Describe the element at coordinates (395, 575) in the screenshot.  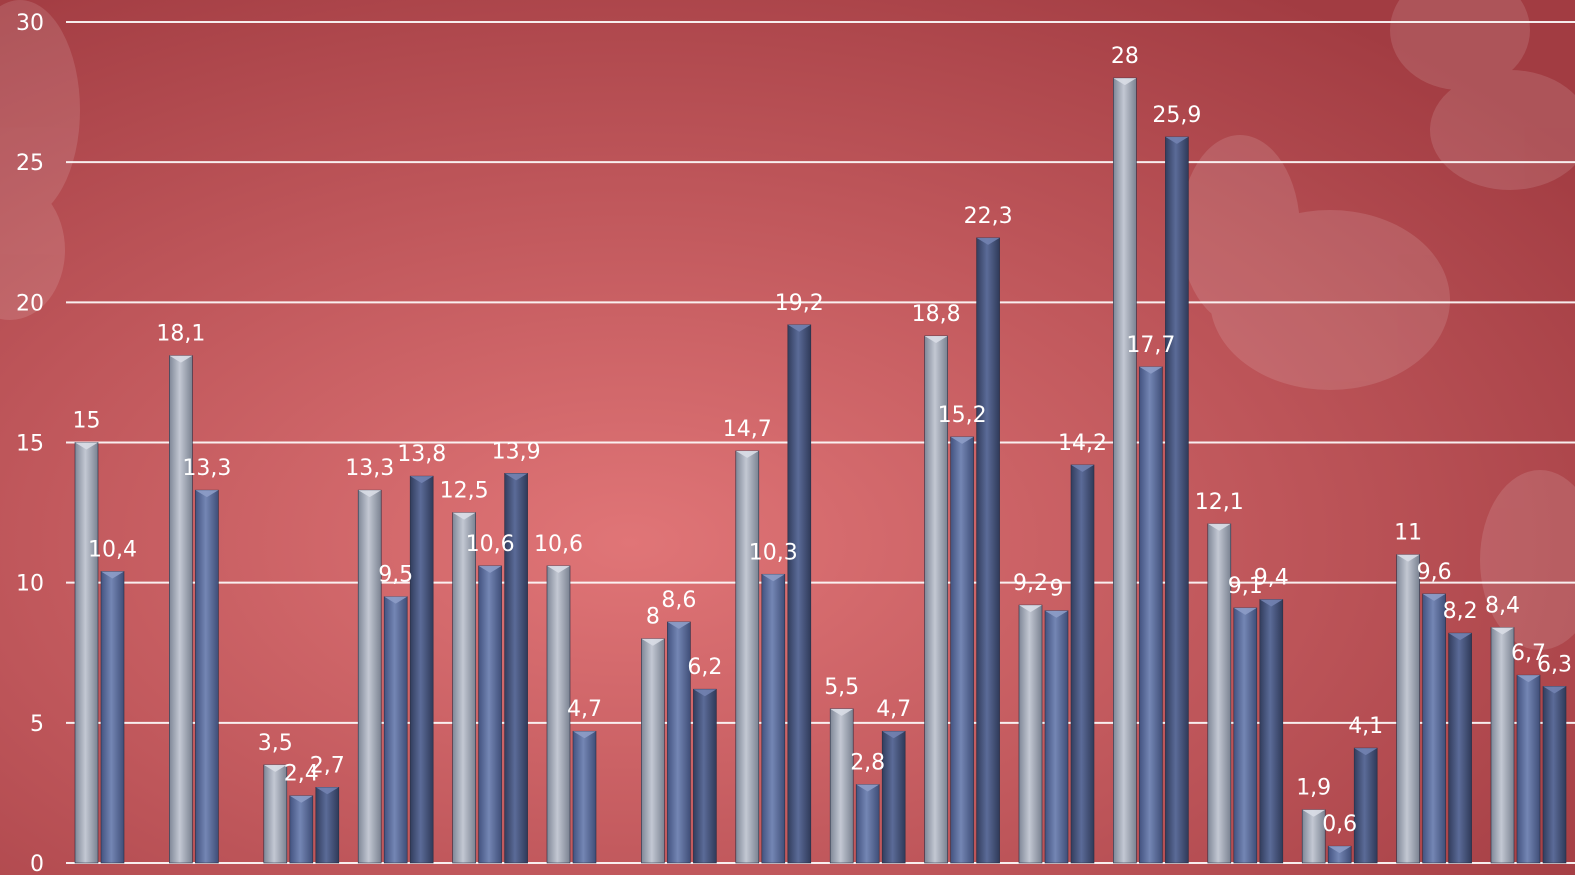
I see `data-label: 9,5` at that location.